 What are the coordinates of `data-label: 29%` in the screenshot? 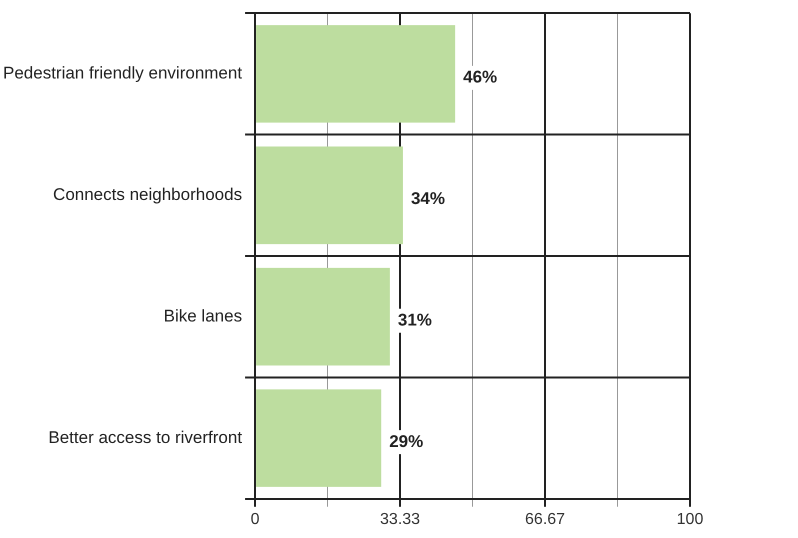 It's located at (406, 441).